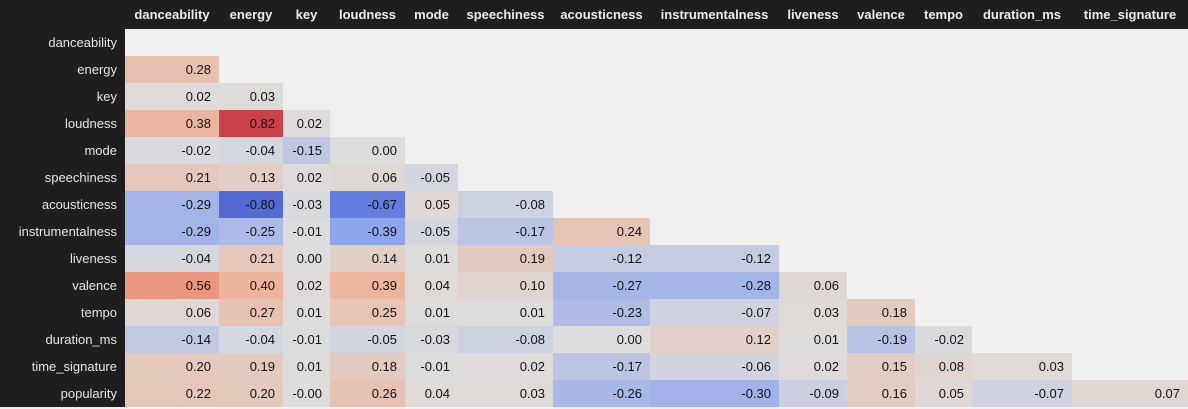  Describe the element at coordinates (813, 312) in the screenshot. I see `heatmap-cell-tempo-liveness: 0.03` at that location.